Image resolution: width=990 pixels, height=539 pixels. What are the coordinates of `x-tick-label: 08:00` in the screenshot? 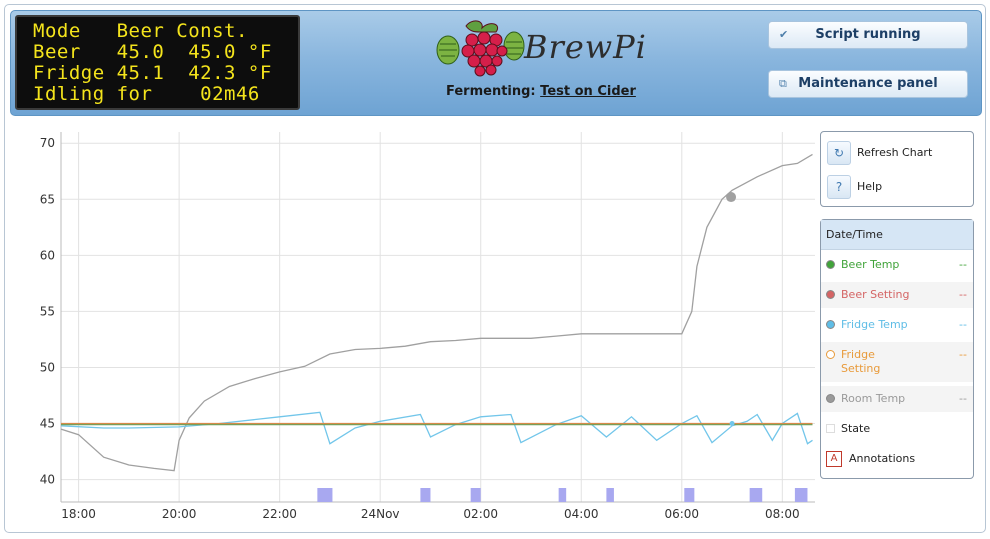 It's located at (782, 514).